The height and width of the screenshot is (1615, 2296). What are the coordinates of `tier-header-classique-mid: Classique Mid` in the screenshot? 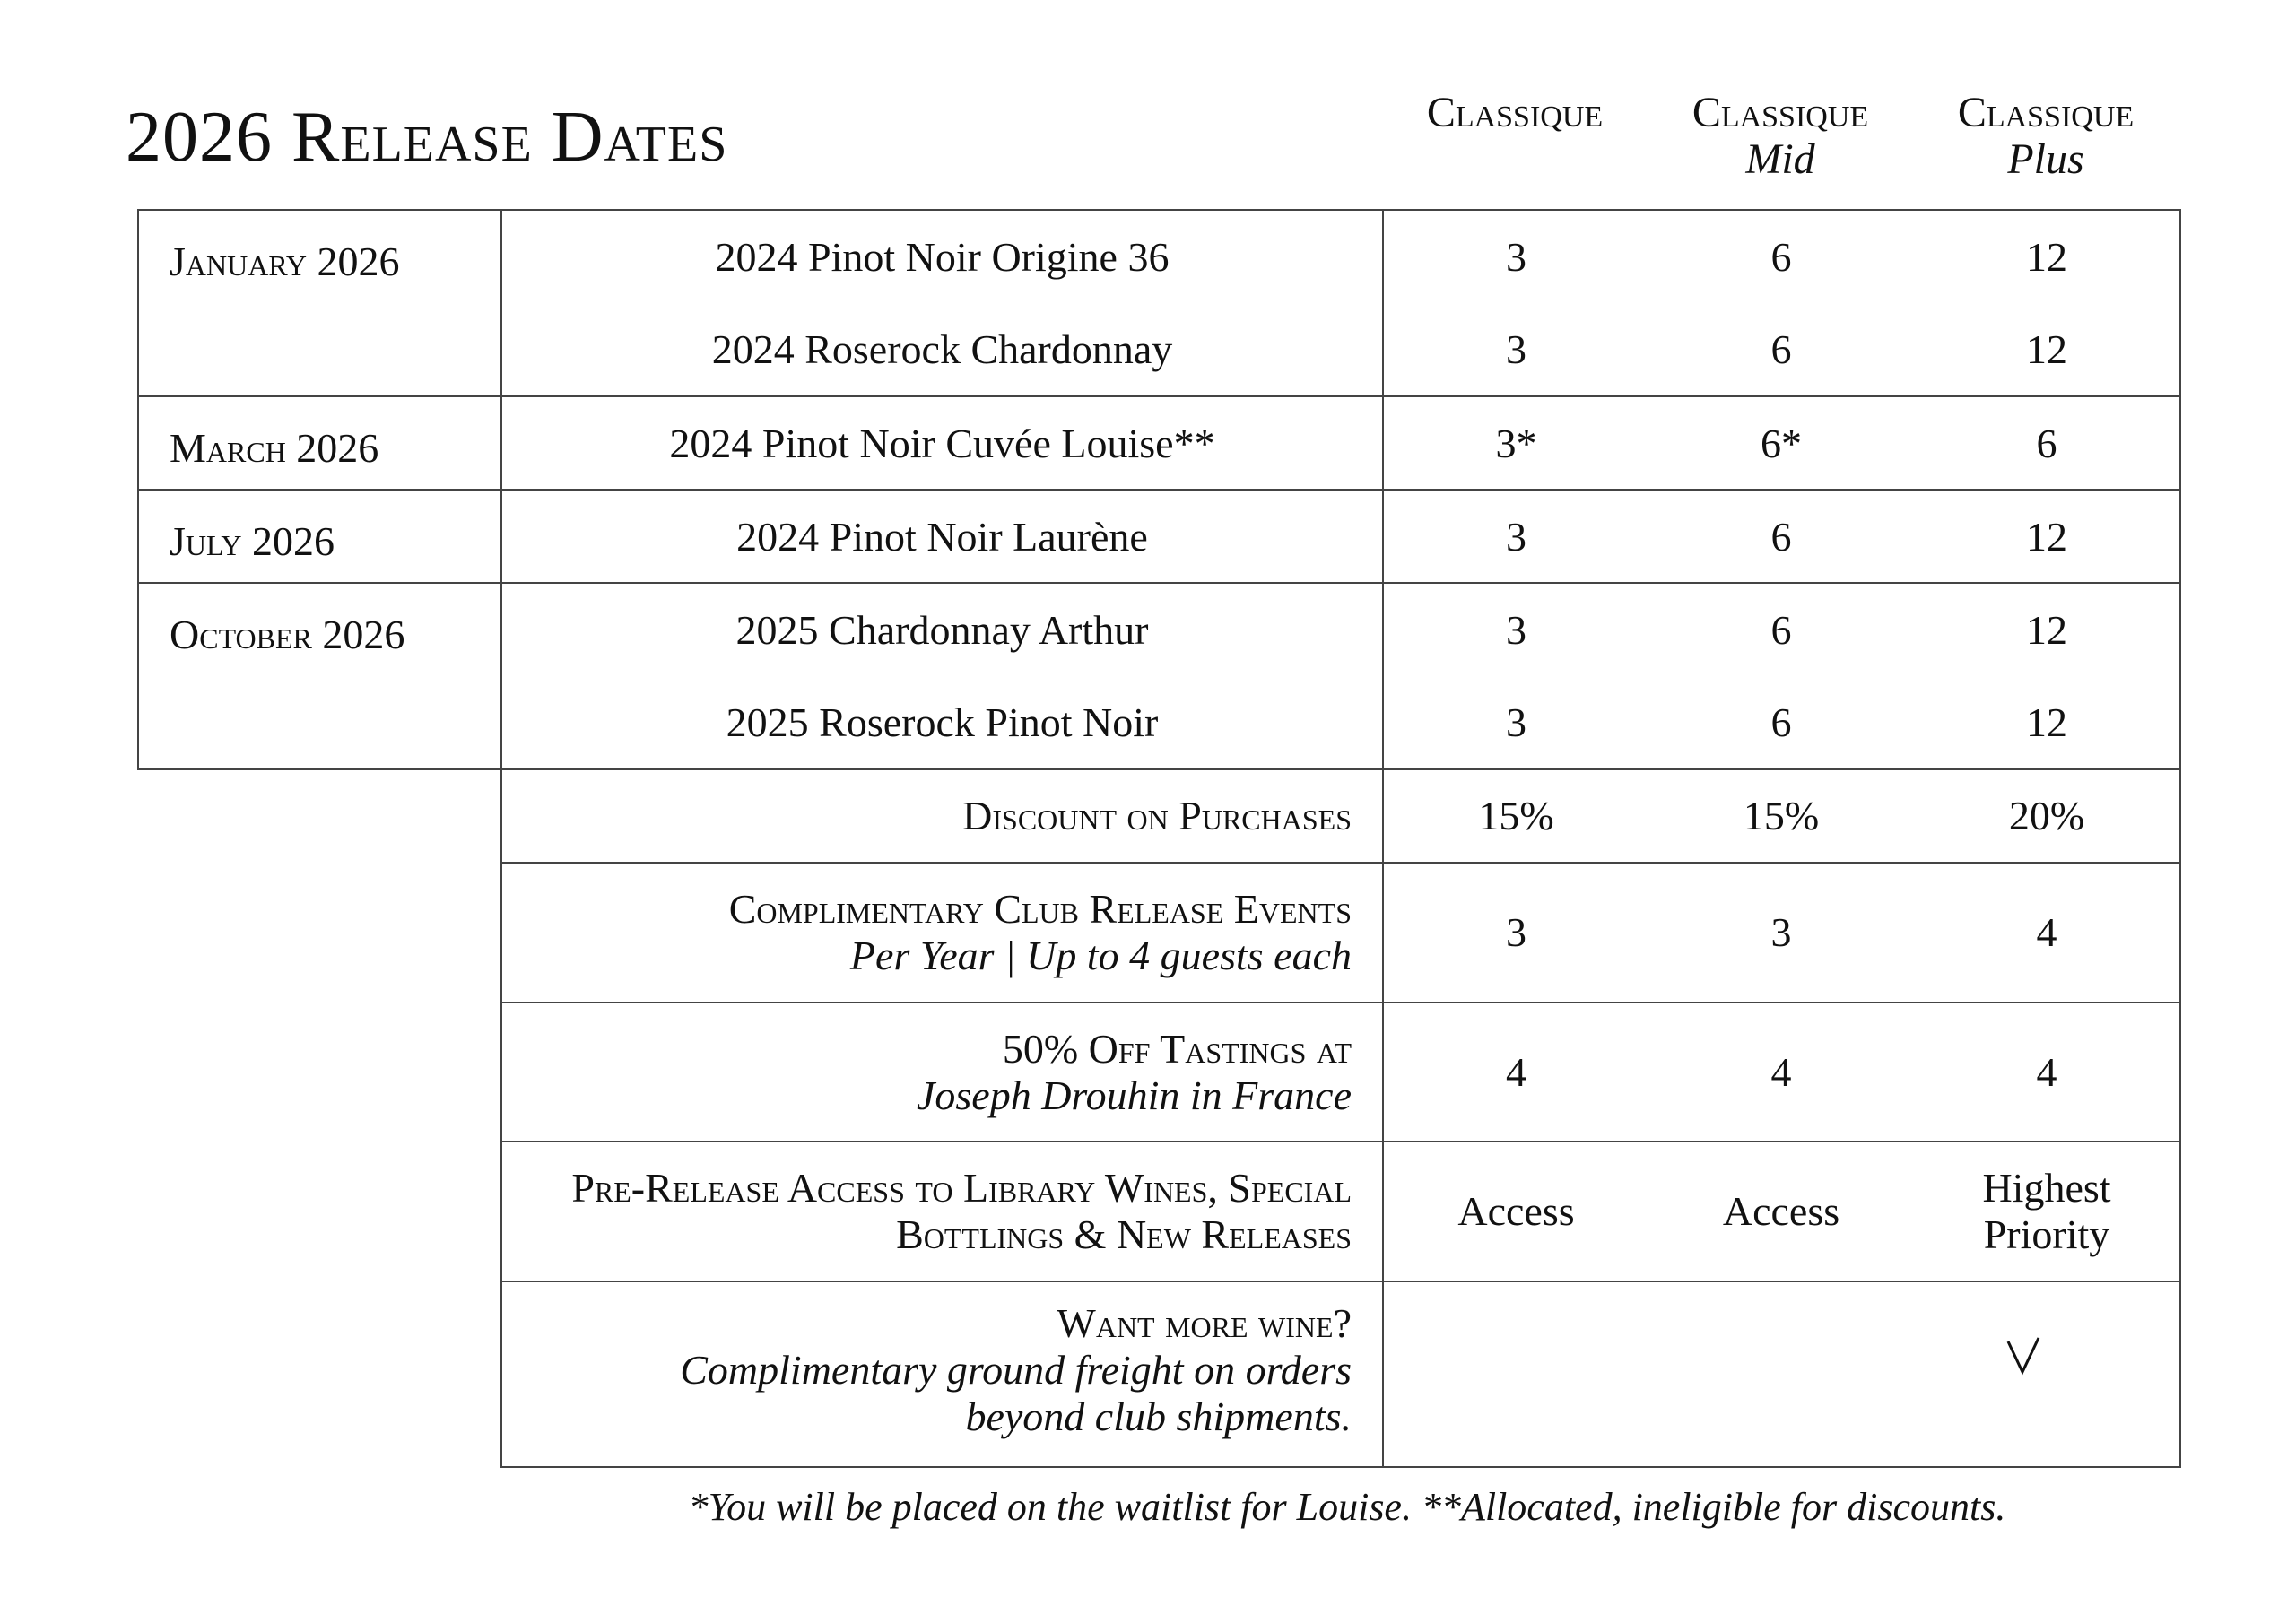 It's located at (1780, 136).